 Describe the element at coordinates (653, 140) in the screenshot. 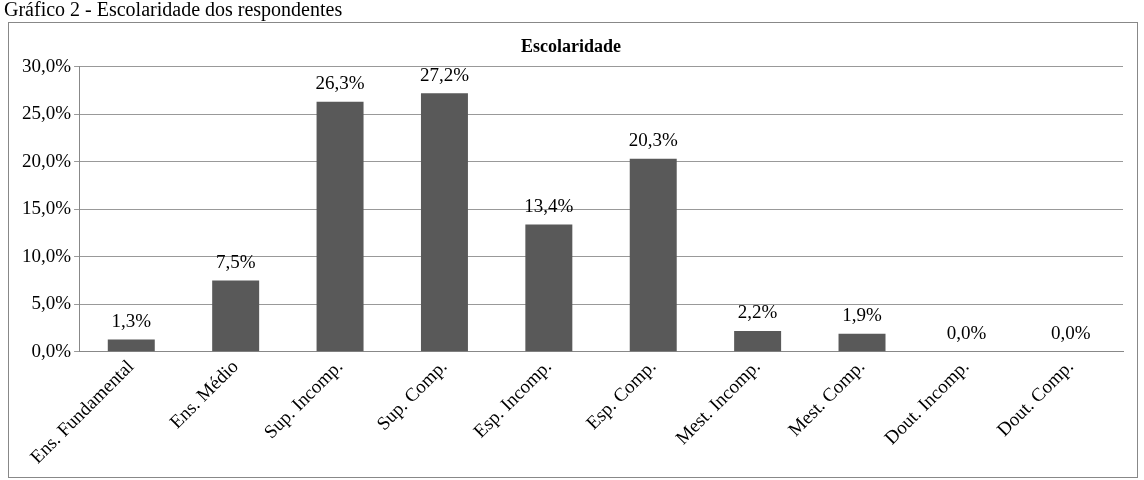

I see `data-label: 20,3%` at that location.